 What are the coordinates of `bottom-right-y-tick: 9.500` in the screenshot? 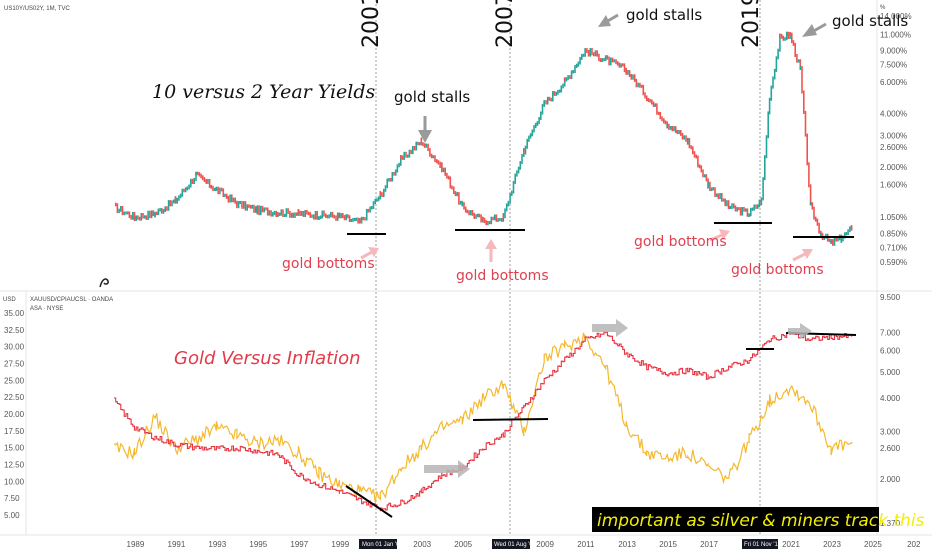 It's located at (890, 297).